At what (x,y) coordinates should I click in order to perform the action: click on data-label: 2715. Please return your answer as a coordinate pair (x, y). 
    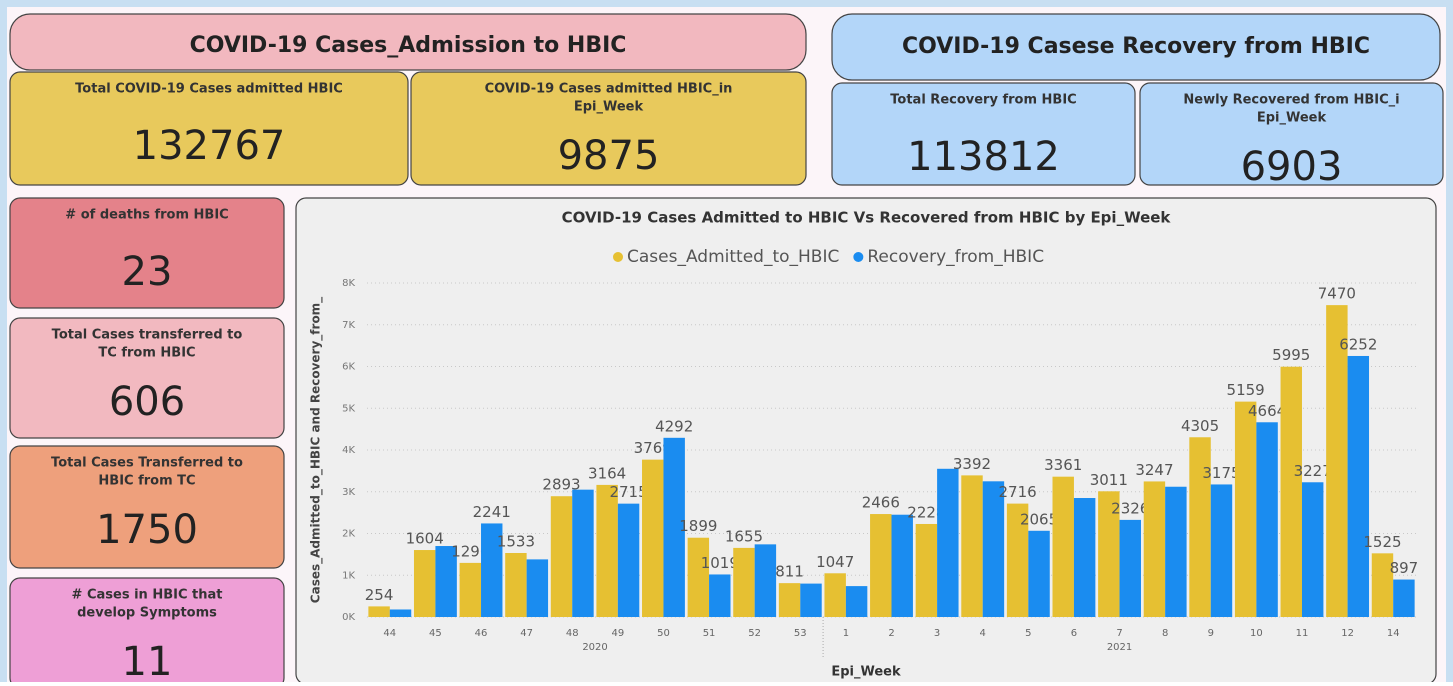
    Looking at the image, I should click on (628, 492).